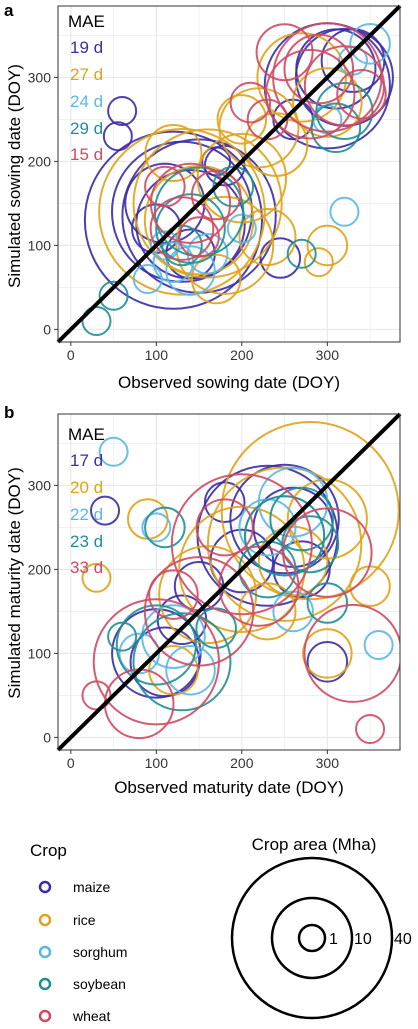 This screenshot has height=1029, width=418. Describe the element at coordinates (9, 412) in the screenshot. I see `panel-b-label: b` at that location.